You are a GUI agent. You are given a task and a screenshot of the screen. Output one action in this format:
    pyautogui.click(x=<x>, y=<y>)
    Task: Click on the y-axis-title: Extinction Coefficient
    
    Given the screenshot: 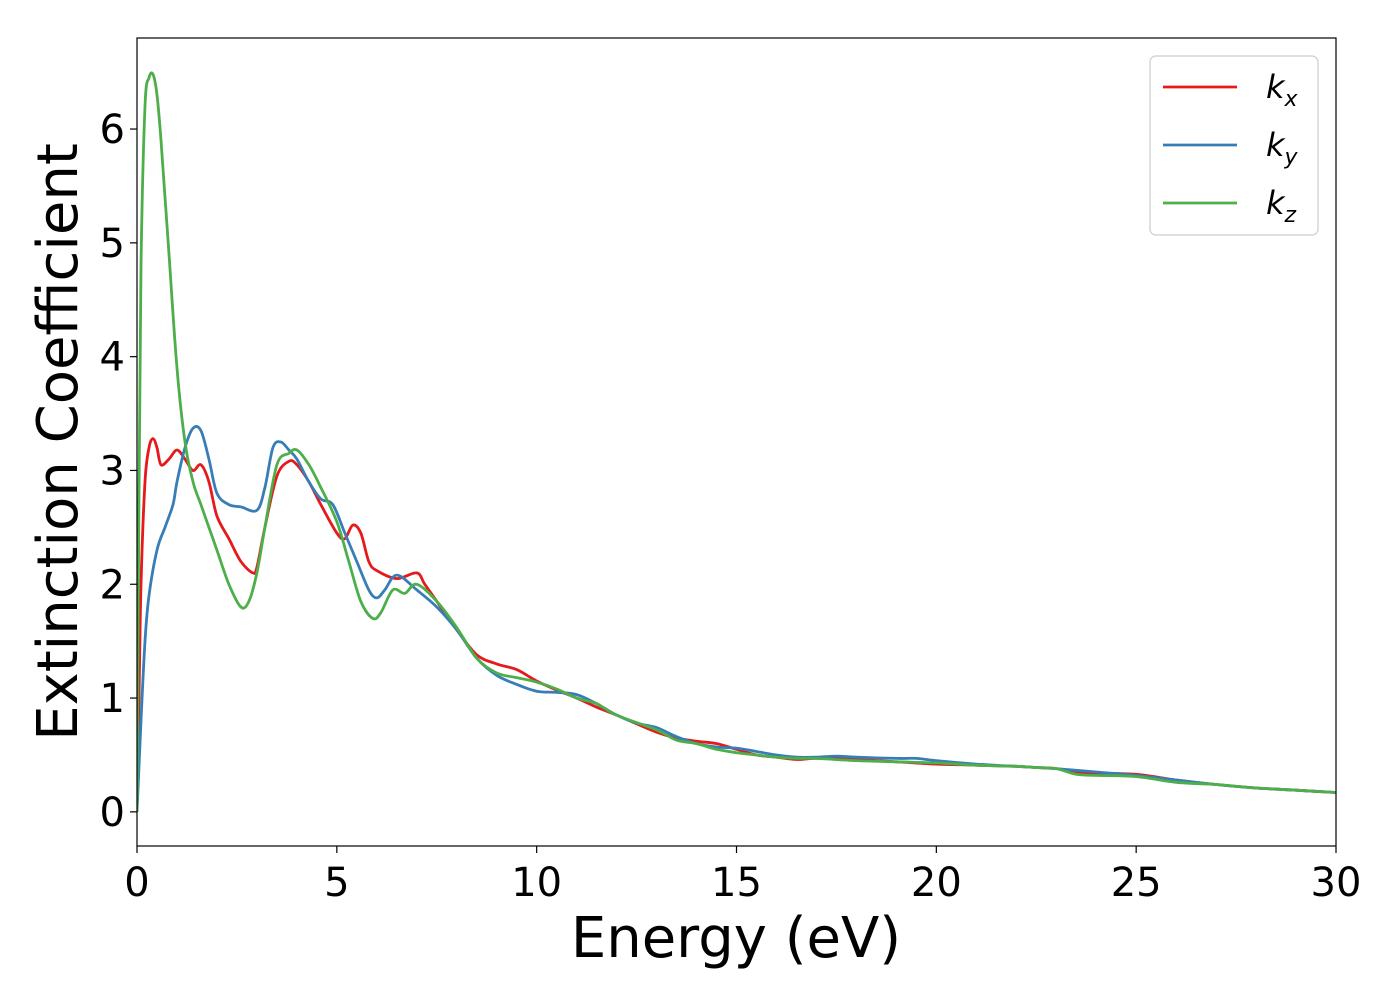 What is the action you would take?
    pyautogui.click(x=58, y=442)
    